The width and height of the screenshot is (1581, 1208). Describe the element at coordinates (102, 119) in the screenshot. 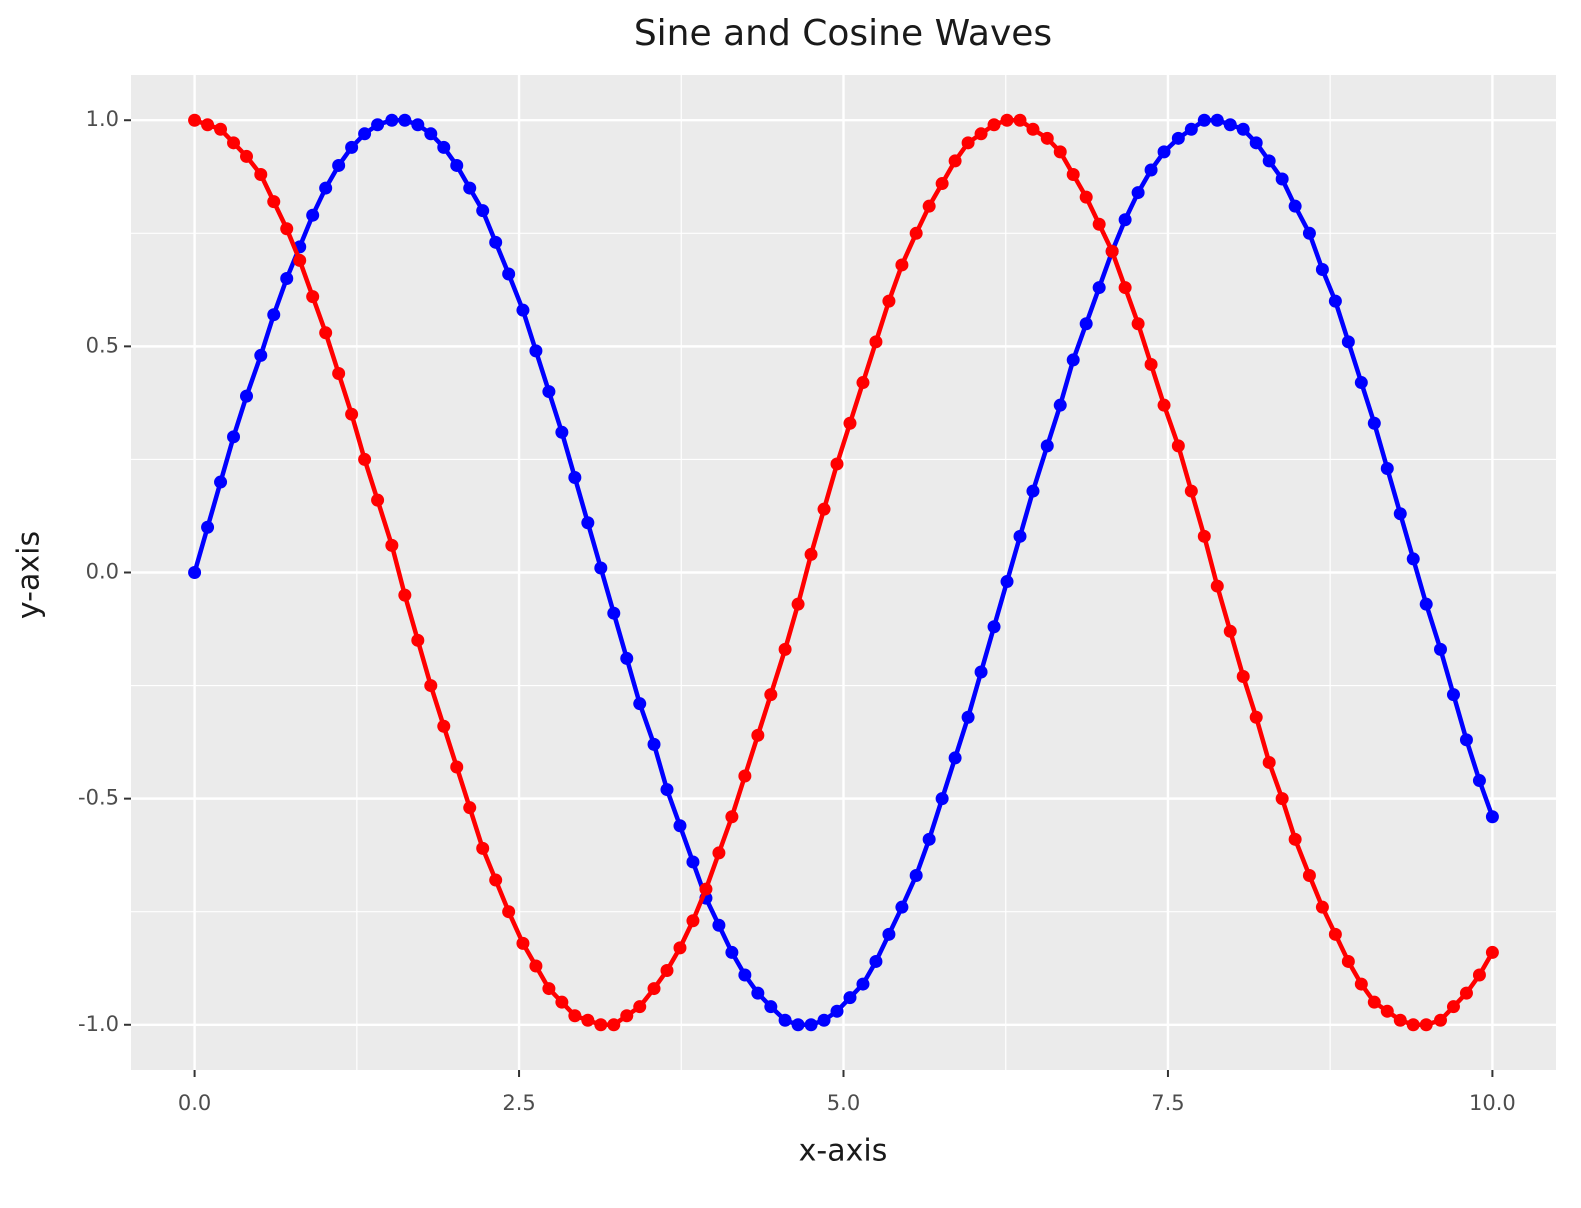

I see `y-tick-label: 1.0` at that location.